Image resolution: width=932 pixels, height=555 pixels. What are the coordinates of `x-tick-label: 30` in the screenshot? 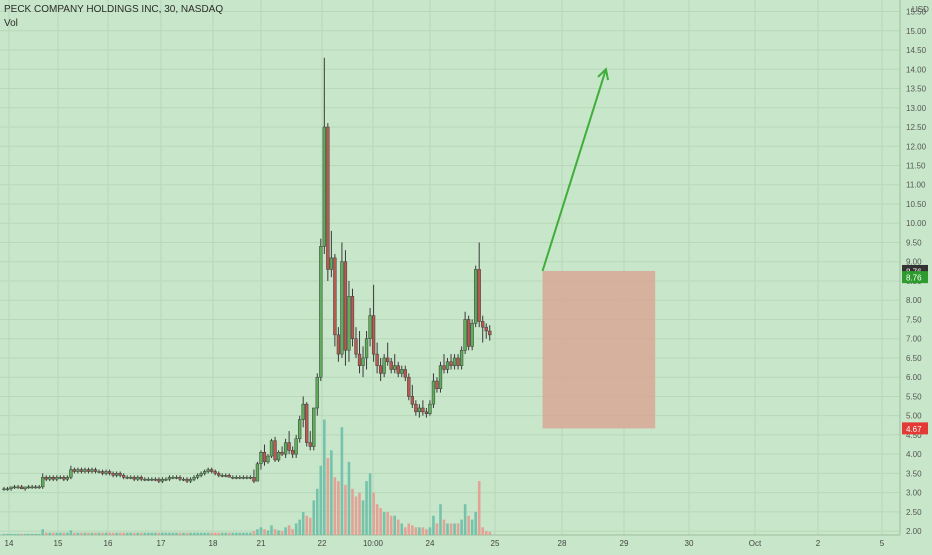 It's located at (689, 543).